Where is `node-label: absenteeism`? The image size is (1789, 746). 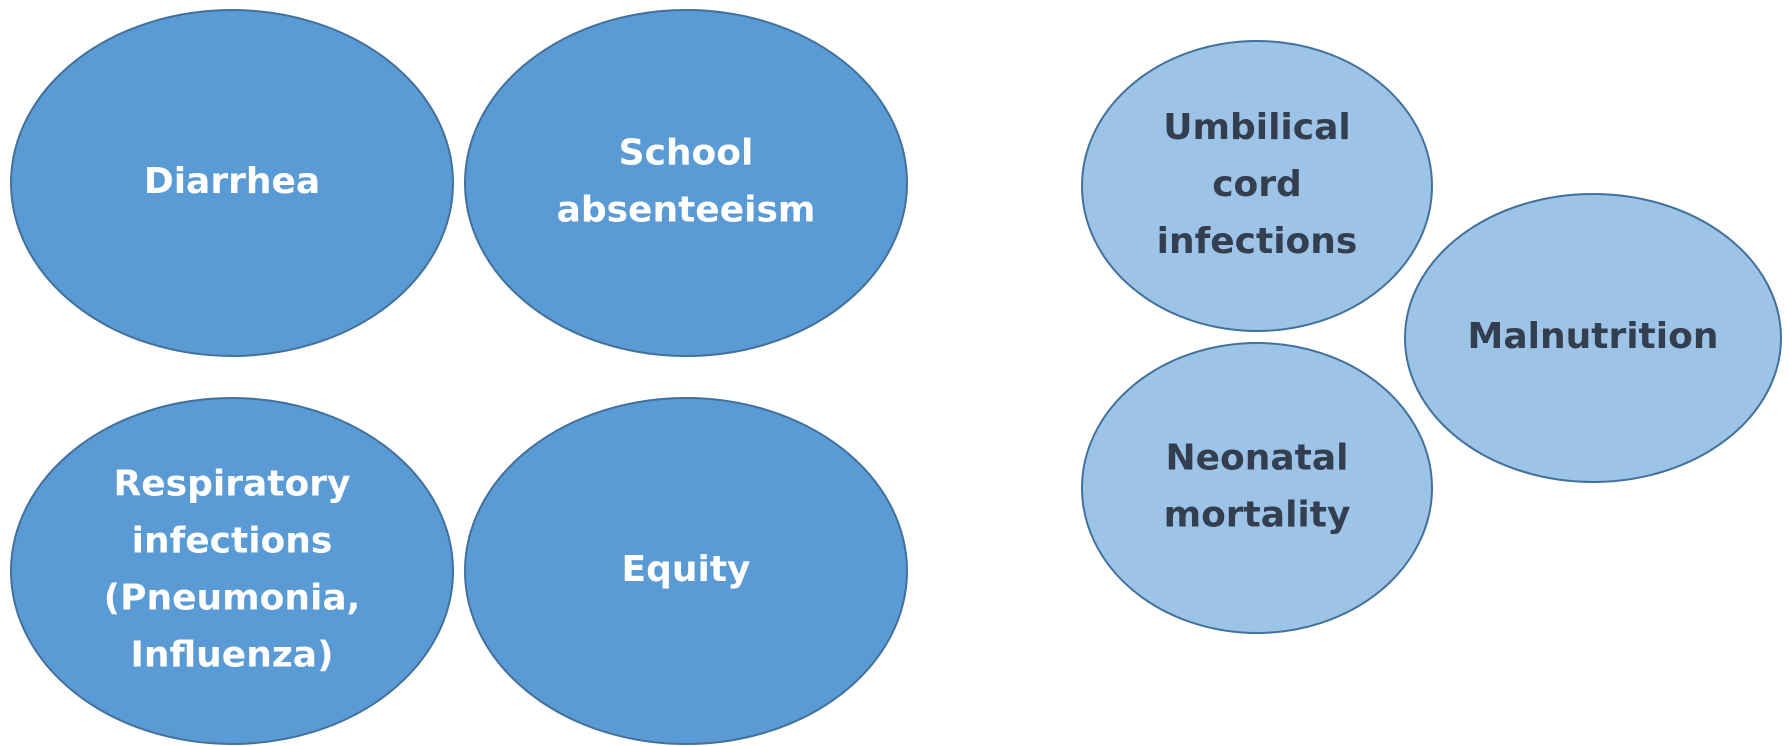 node-label: absenteeism is located at coordinates (686, 210).